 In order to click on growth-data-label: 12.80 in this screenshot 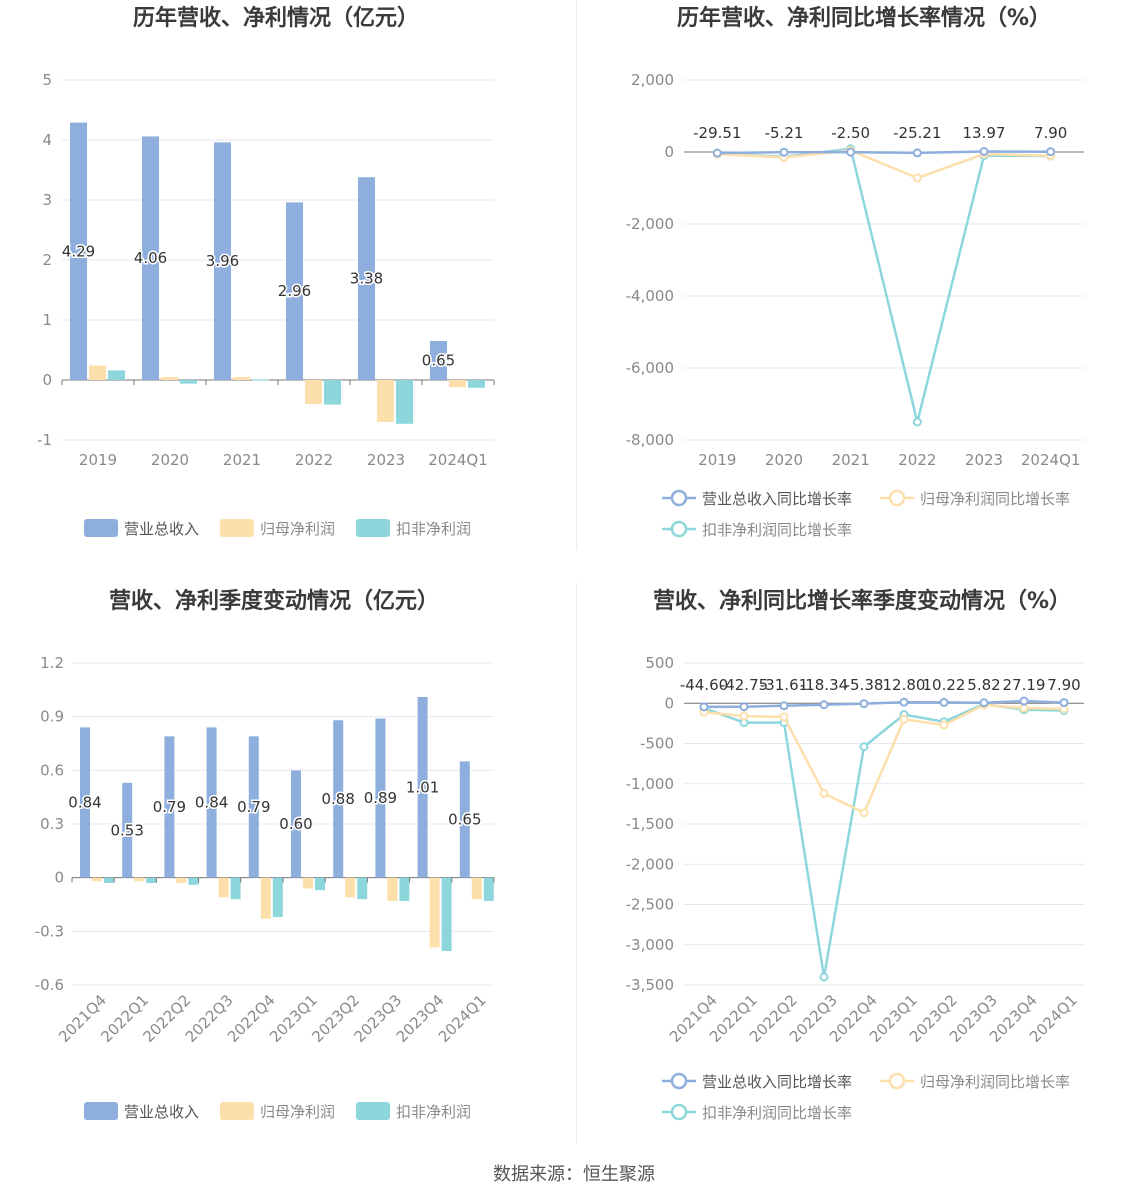, I will do `click(904, 685)`.